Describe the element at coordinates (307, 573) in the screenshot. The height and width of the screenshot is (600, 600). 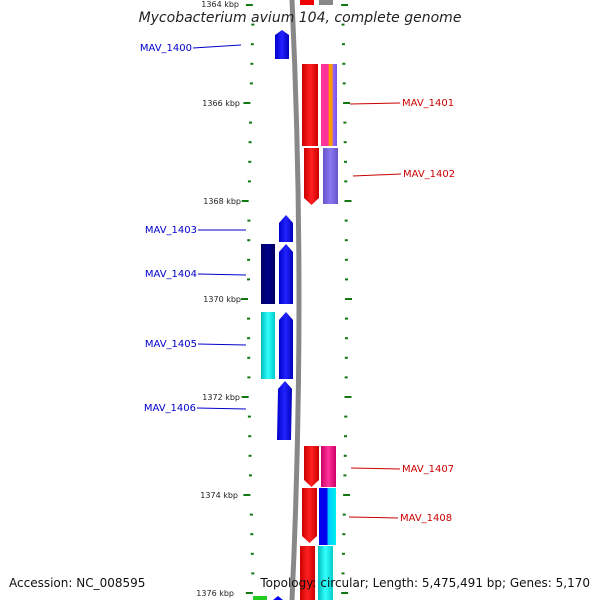
I see `gene-bottom-red` at that location.